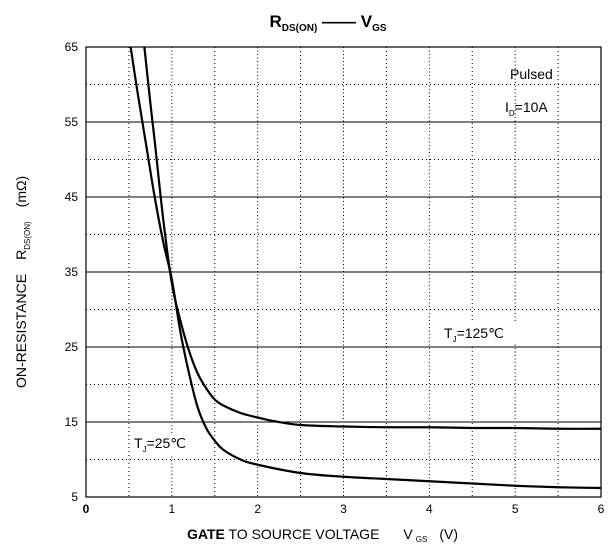 This screenshot has width=611, height=551. I want to click on ylabel-text: ON-RESISTANCE, so click(21, 331).